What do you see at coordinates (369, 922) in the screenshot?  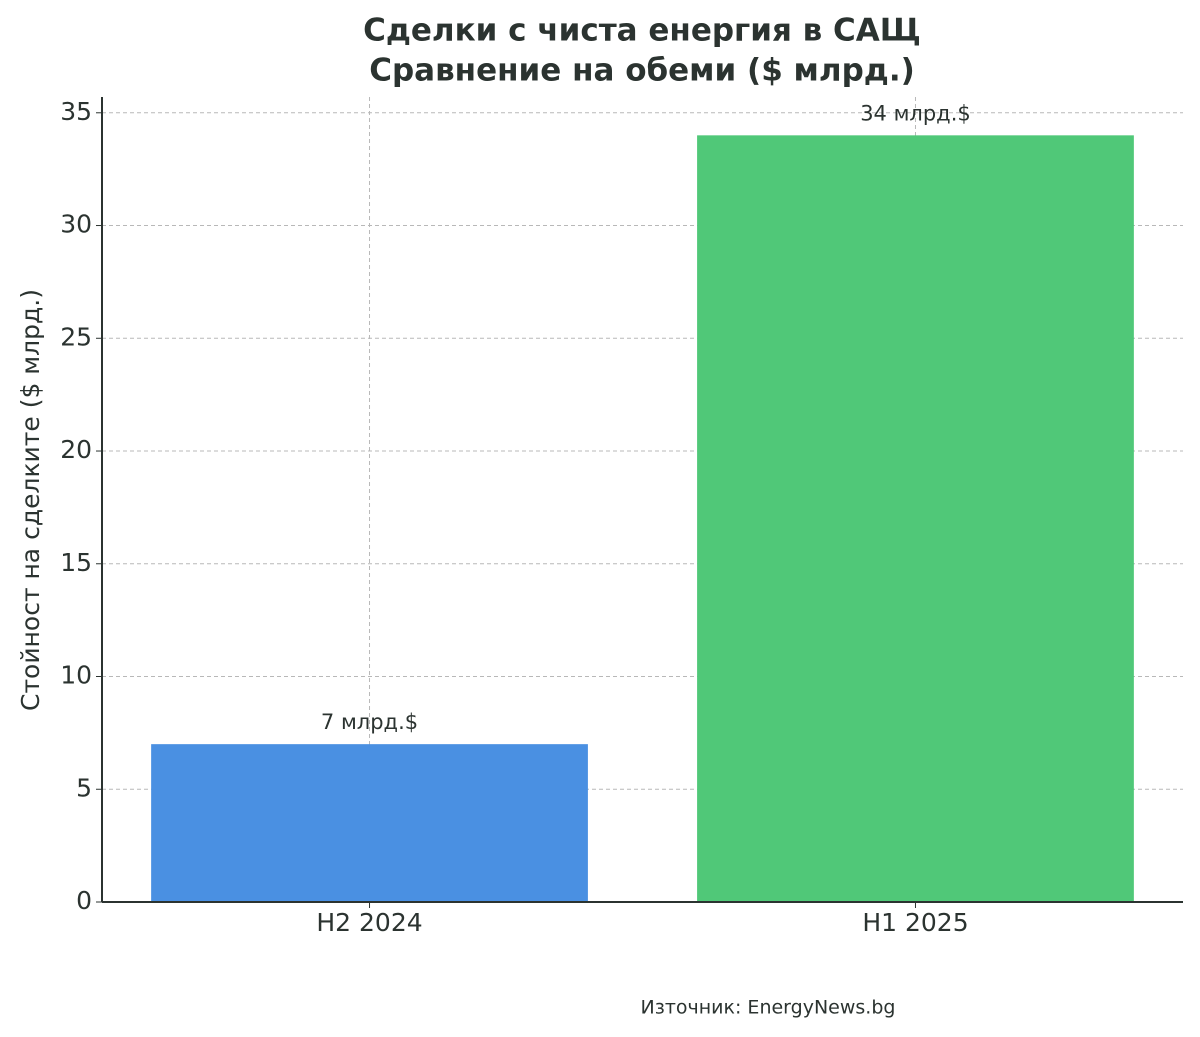 I see `x-tick-label: H2 2024` at bounding box center [369, 922].